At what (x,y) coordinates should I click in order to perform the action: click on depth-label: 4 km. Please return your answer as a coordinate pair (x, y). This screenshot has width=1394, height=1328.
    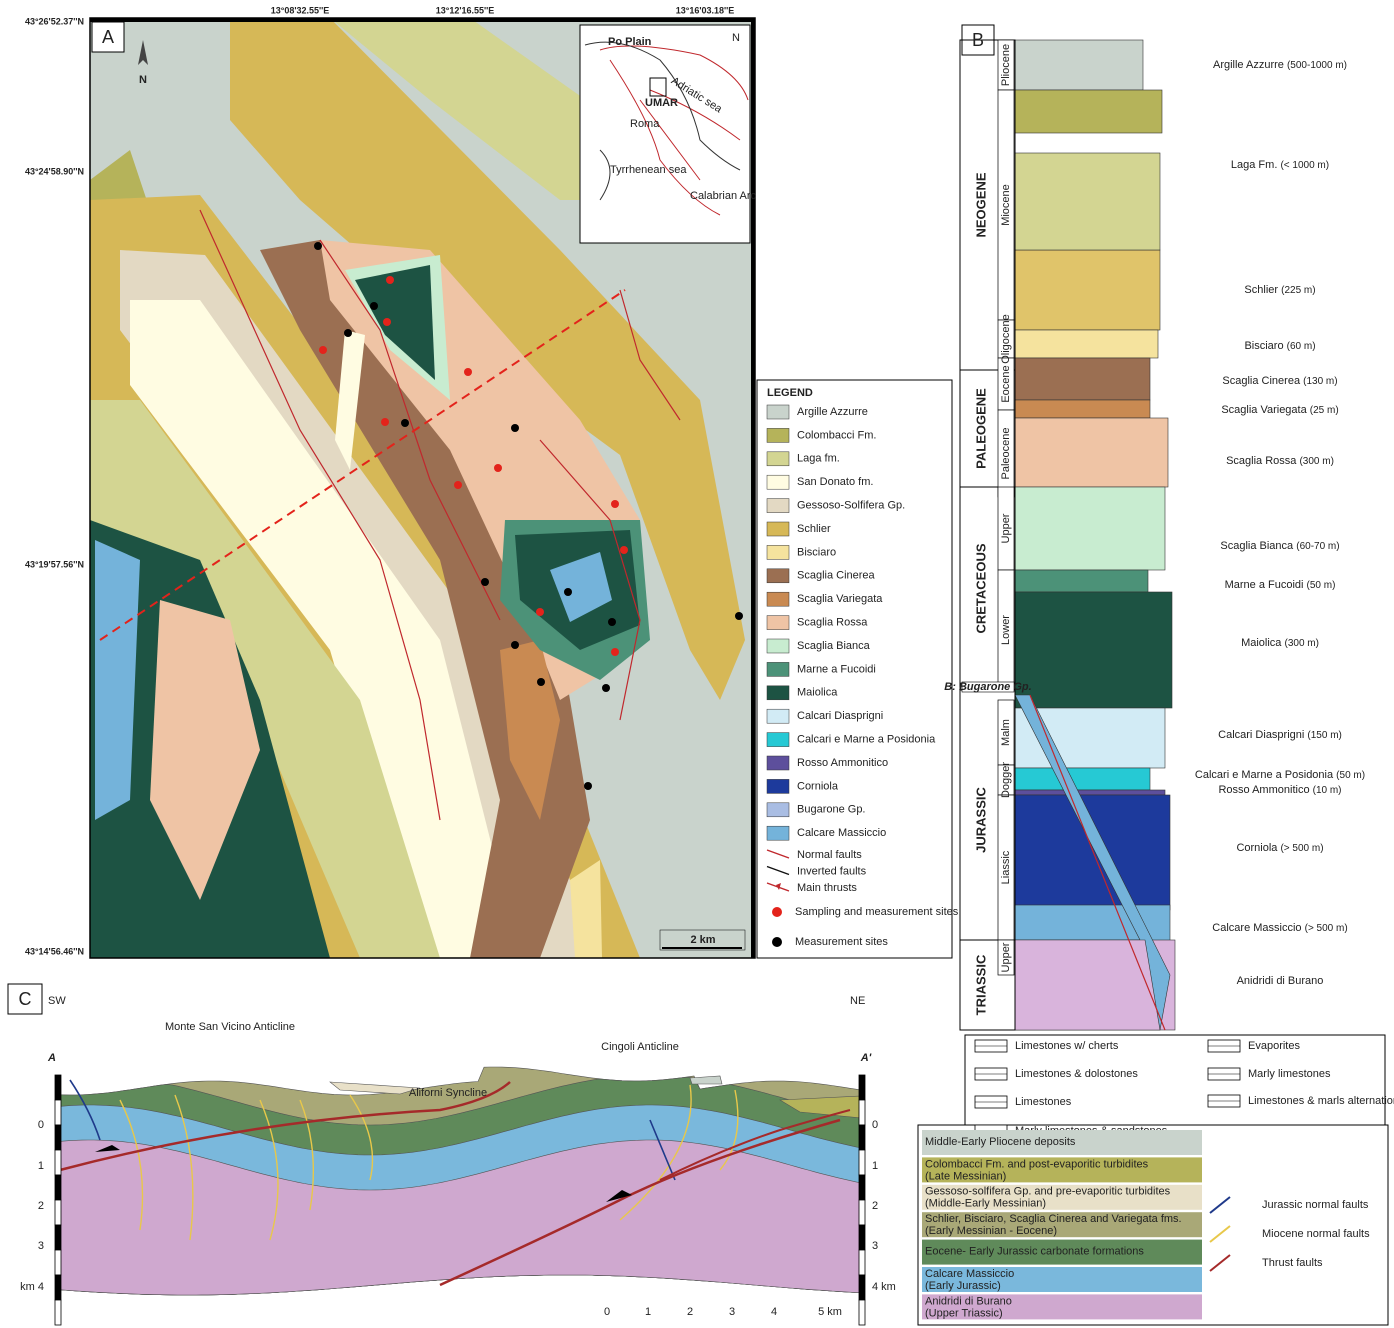
    Looking at the image, I should click on (884, 1287).